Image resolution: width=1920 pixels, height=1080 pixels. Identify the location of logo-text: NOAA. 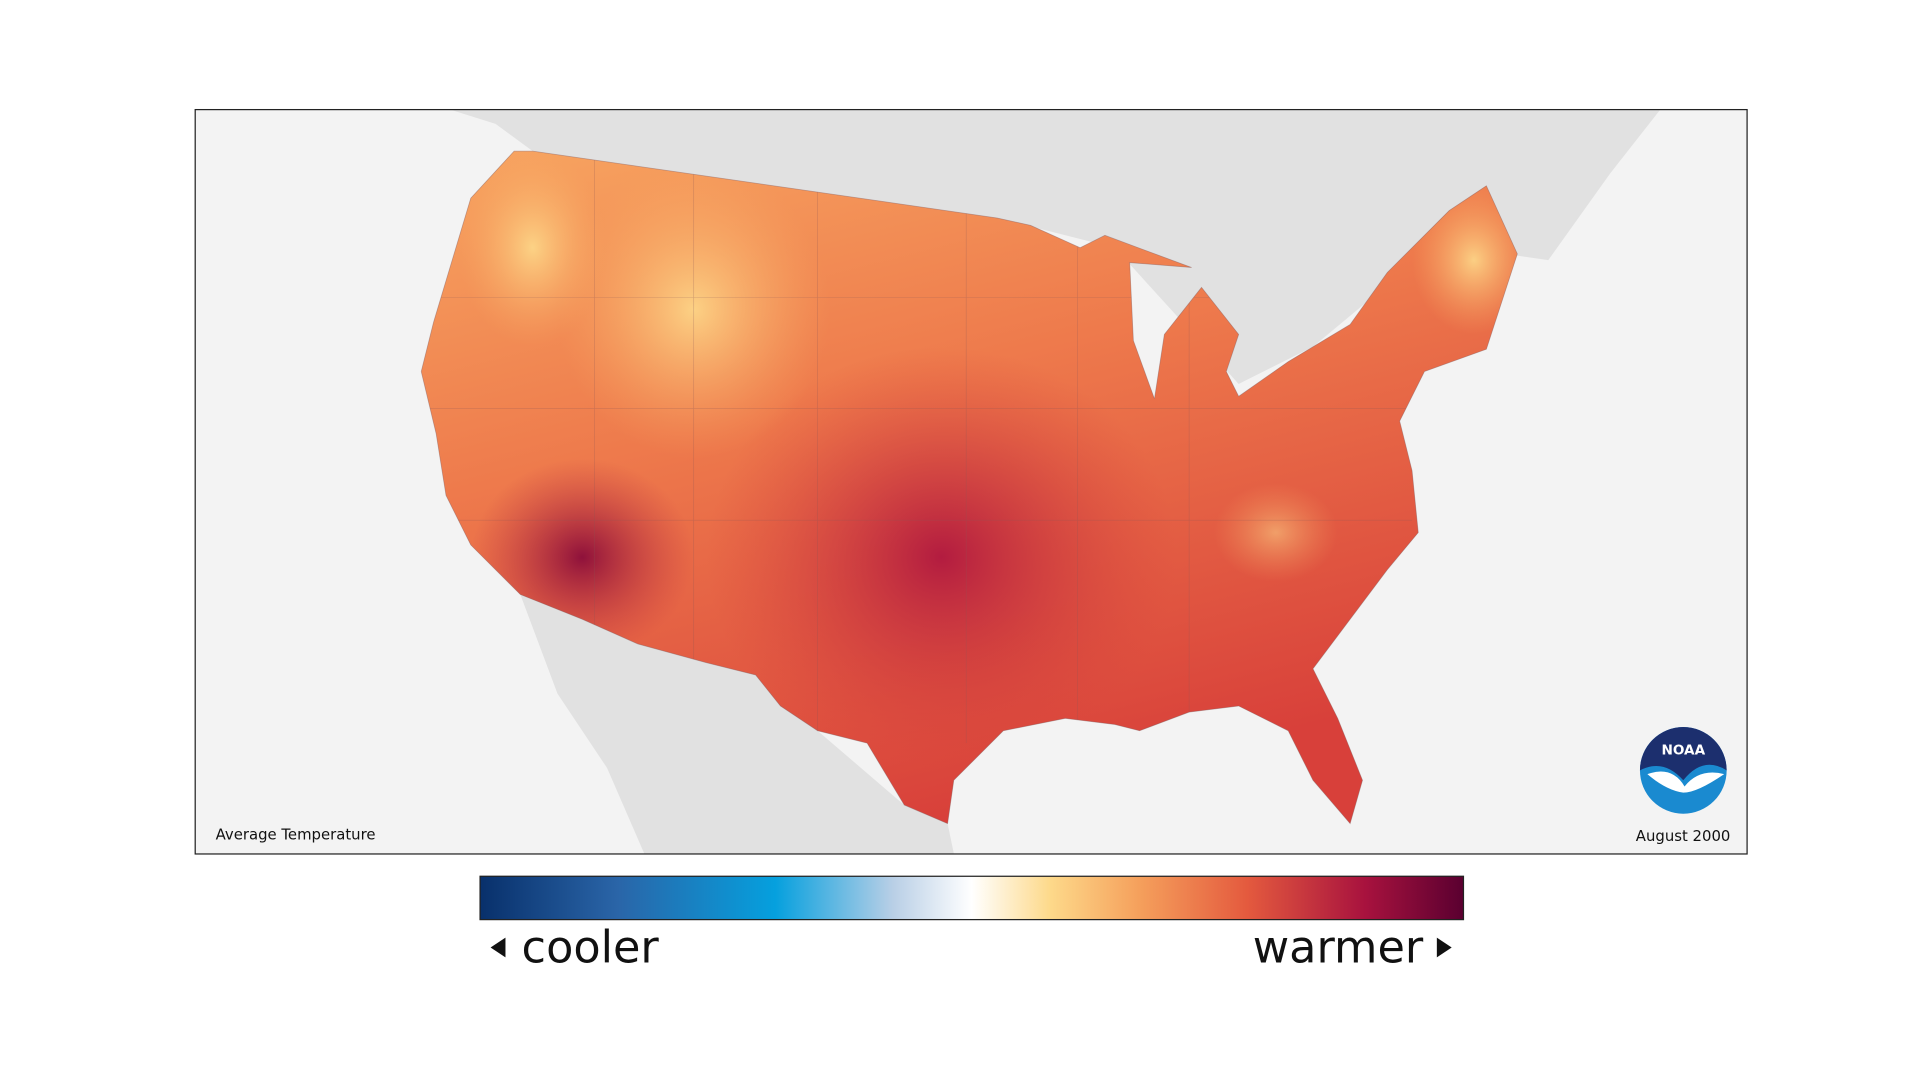
(1683, 750).